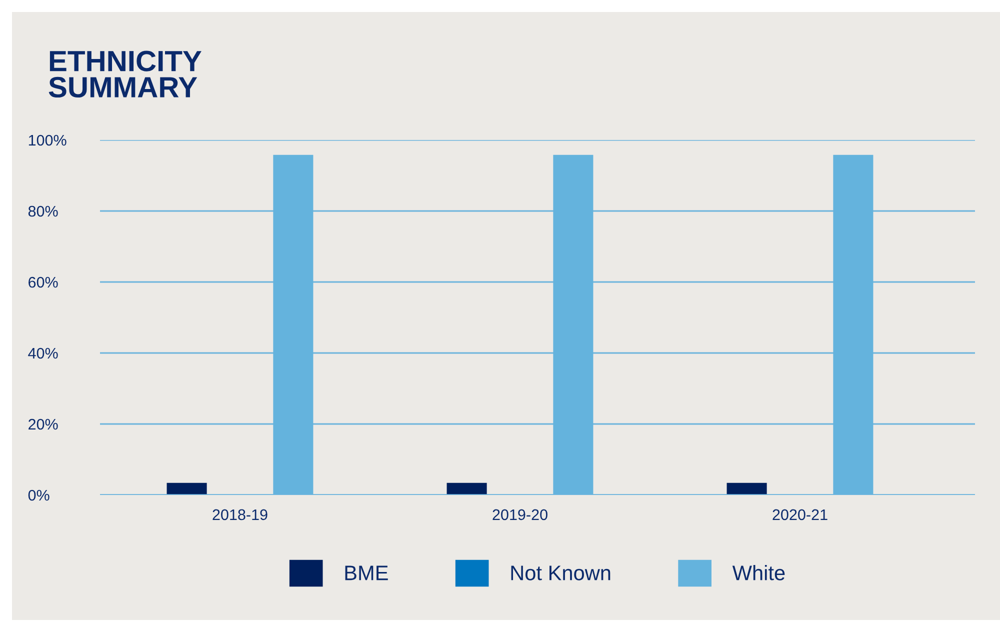 The height and width of the screenshot is (621, 1000). Describe the element at coordinates (39, 495) in the screenshot. I see `y-tick-label: 0%` at that location.